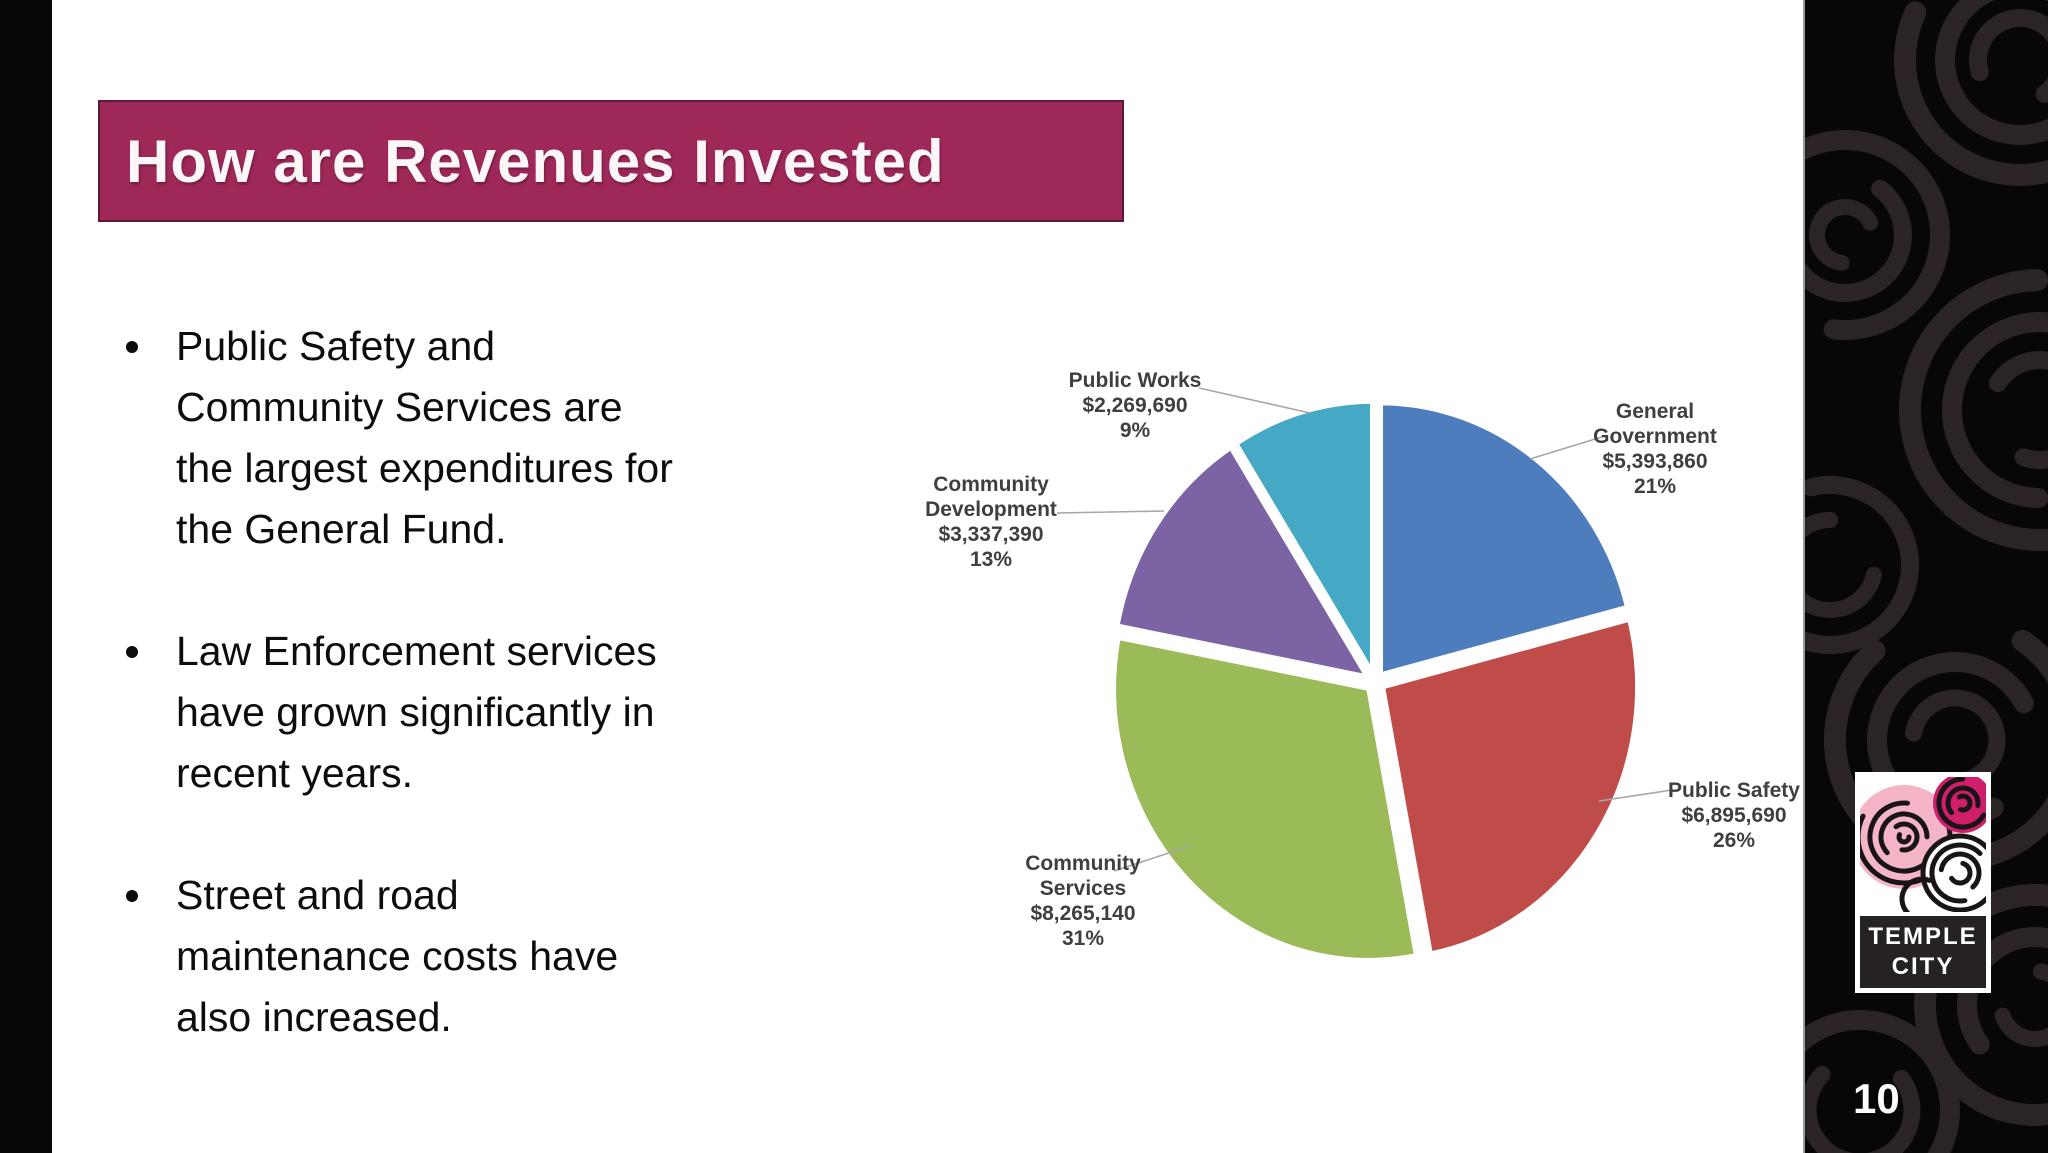 This screenshot has height=1153, width=2048. I want to click on logo-flowers, so click(1923, 844).